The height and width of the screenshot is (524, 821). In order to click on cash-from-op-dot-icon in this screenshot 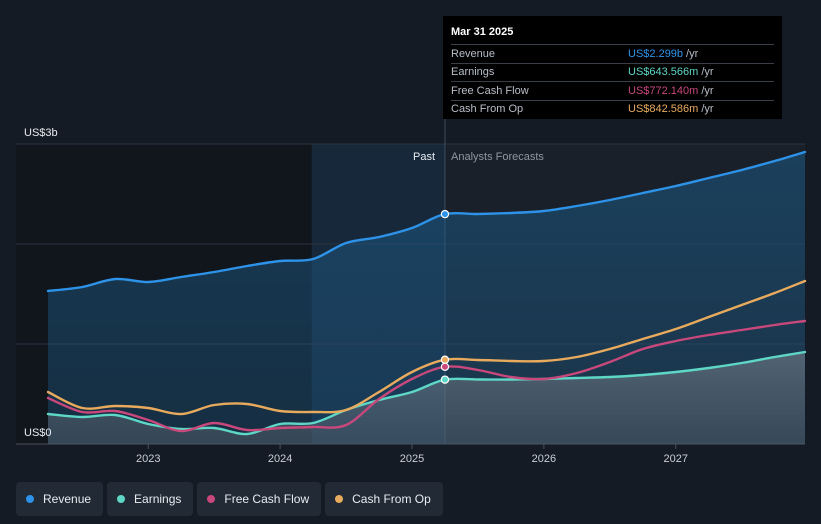, I will do `click(339, 499)`.